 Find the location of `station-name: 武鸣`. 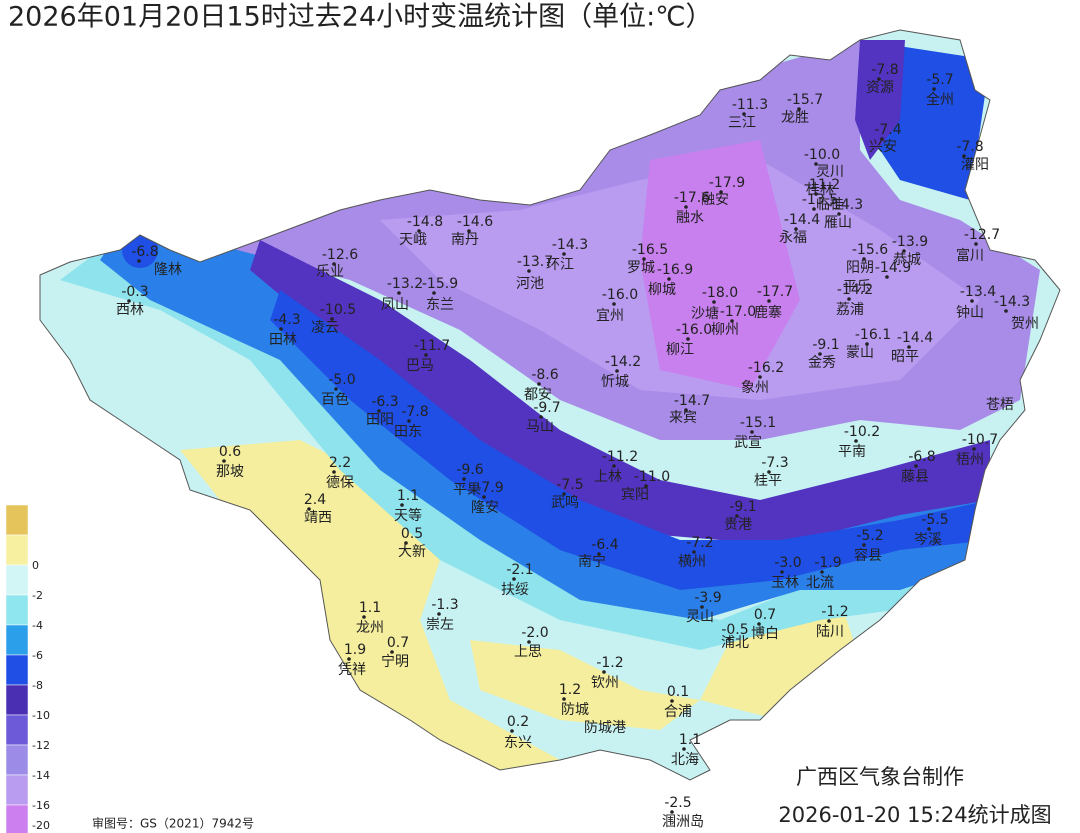

station-name: 武鸣 is located at coordinates (565, 502).